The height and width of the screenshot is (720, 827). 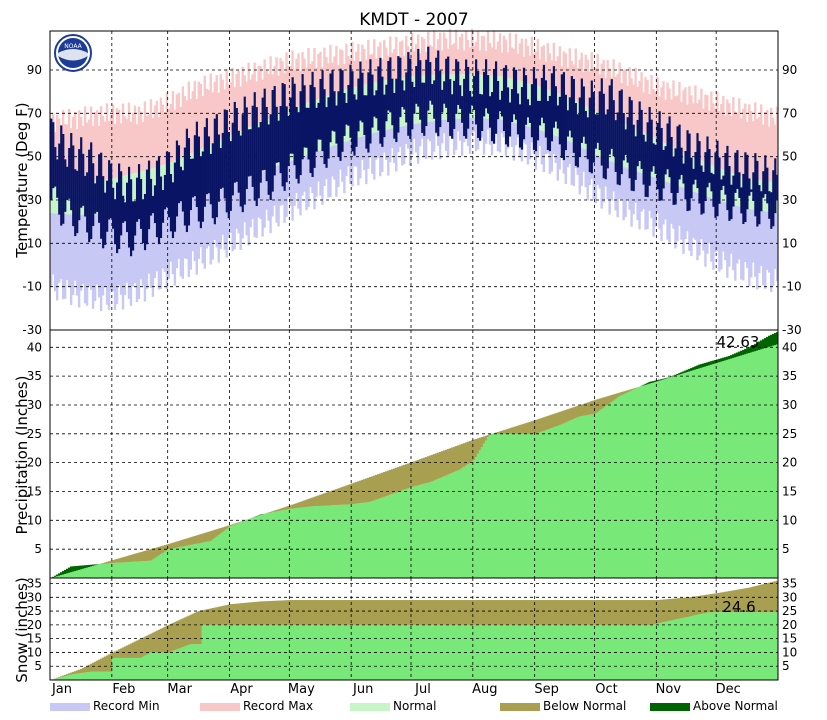 I want to click on month-label-jun: Jun, so click(x=362, y=689).